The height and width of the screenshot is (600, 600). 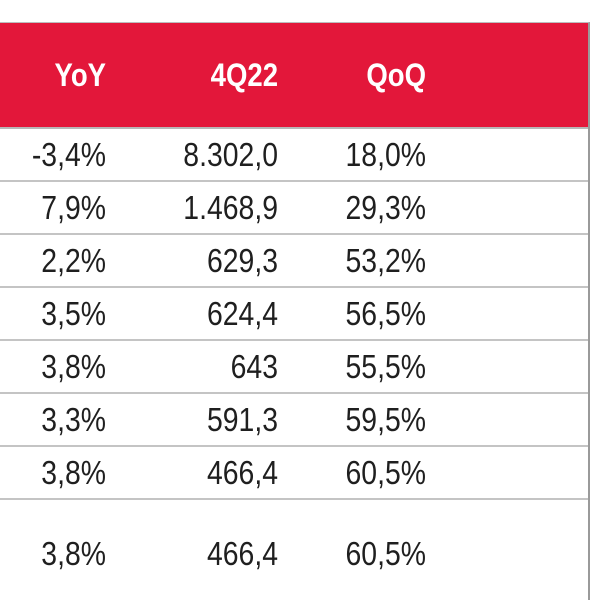 I want to click on table-row: 3,8% 643 55,5%, so click(x=294, y=367).